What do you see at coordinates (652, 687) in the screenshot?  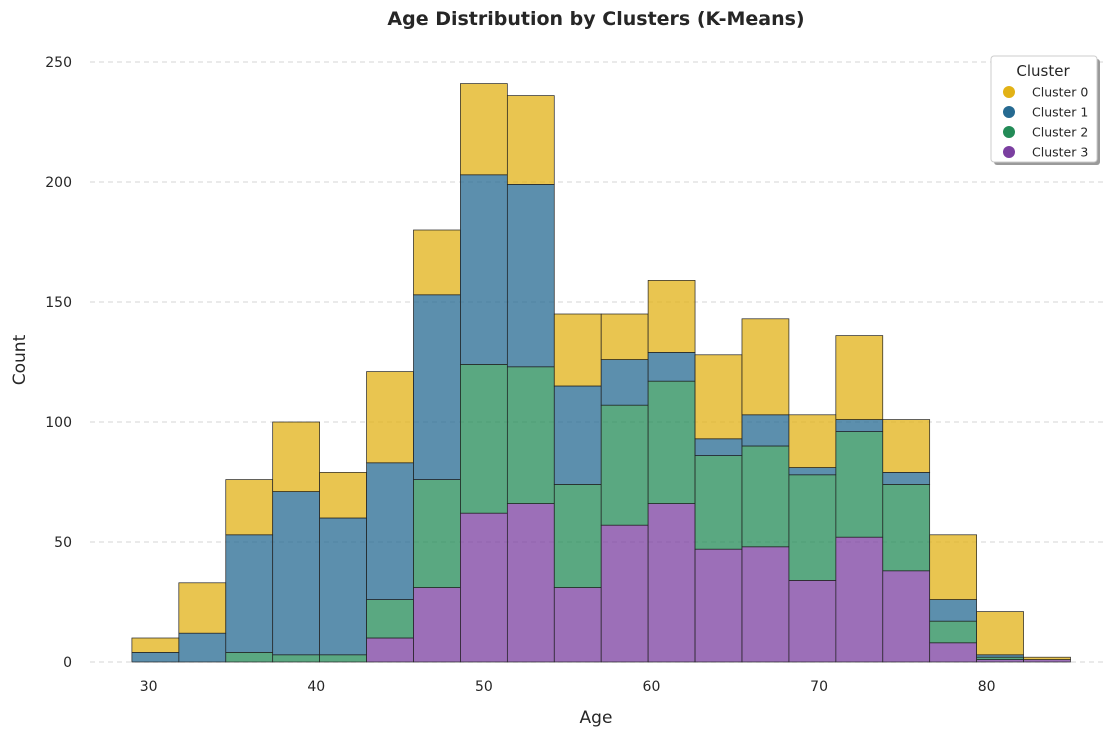 I see `x-tick-label: 60` at bounding box center [652, 687].